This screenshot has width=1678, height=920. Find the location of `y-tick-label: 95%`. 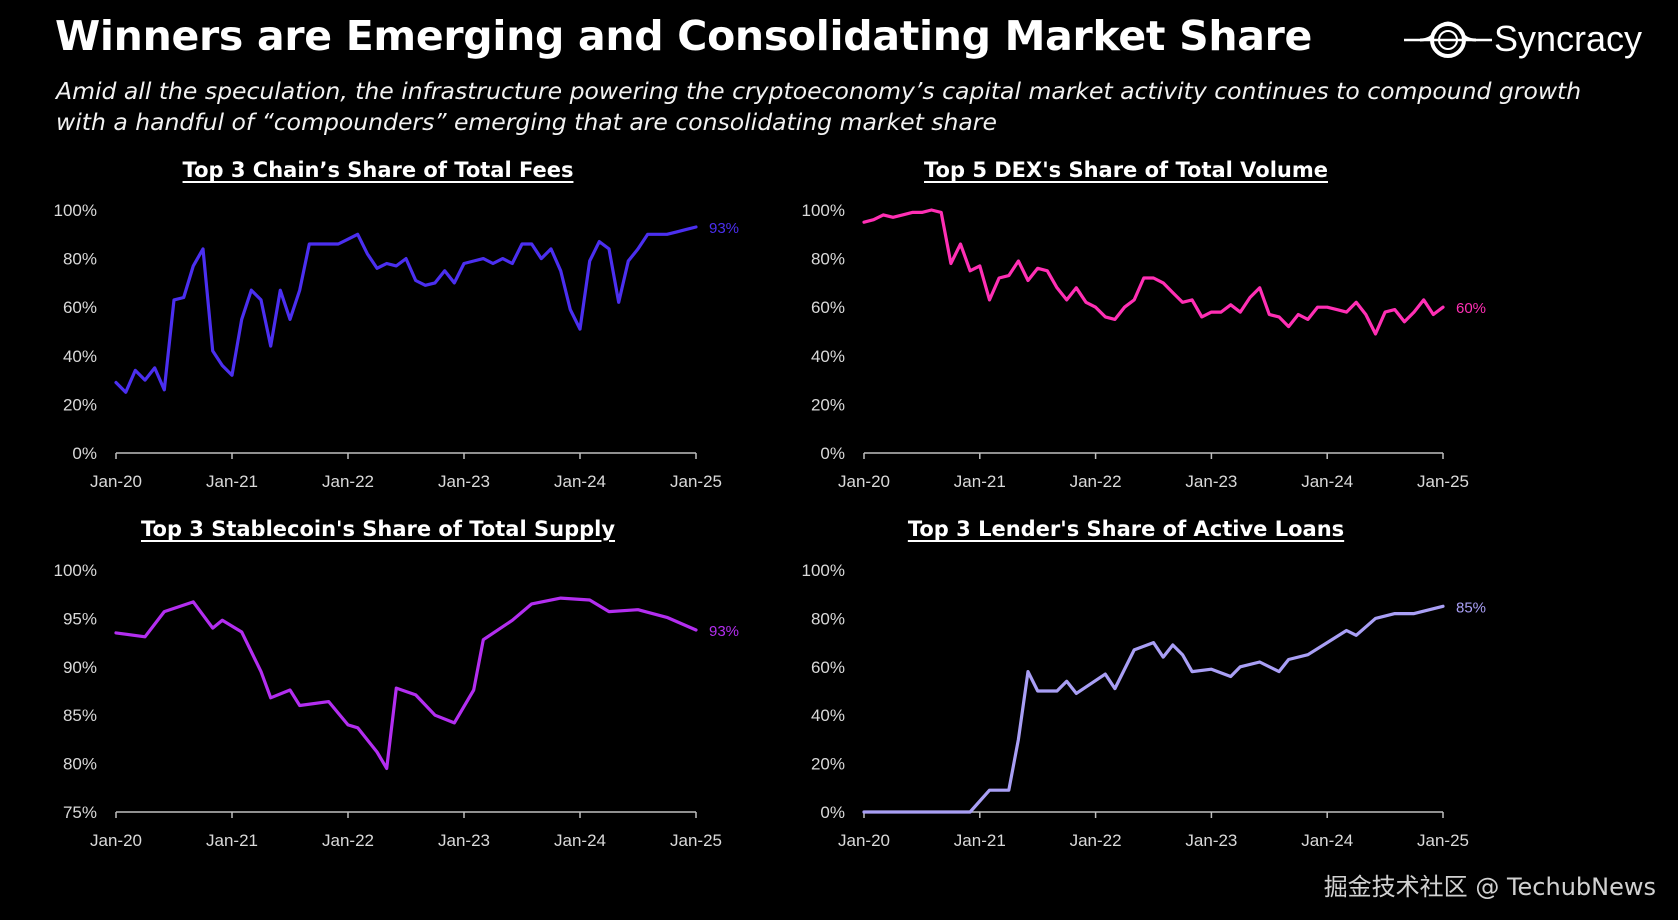

y-tick-label: 95% is located at coordinates (80, 618).